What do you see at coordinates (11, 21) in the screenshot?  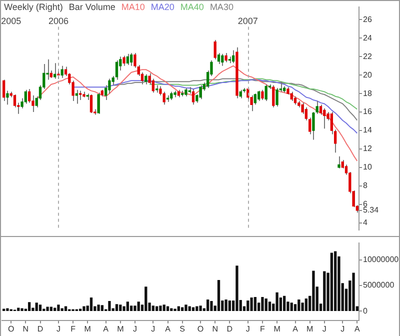 I see `x-tick-label: 2005` at bounding box center [11, 21].